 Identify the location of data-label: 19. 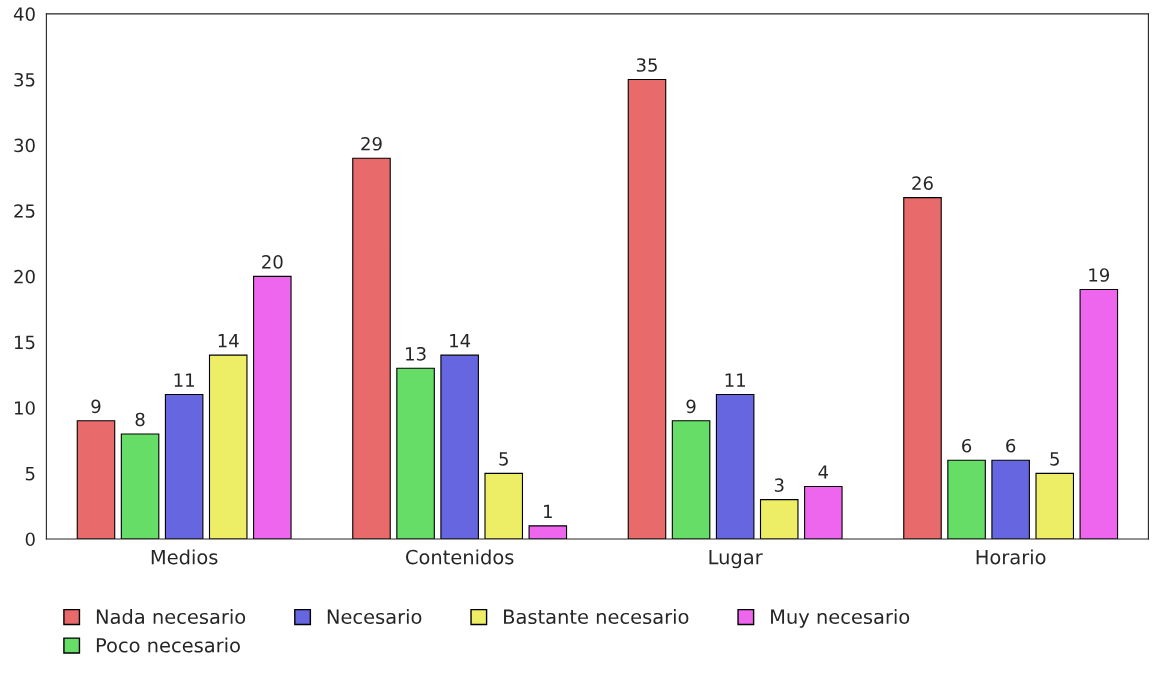
(1099, 275).